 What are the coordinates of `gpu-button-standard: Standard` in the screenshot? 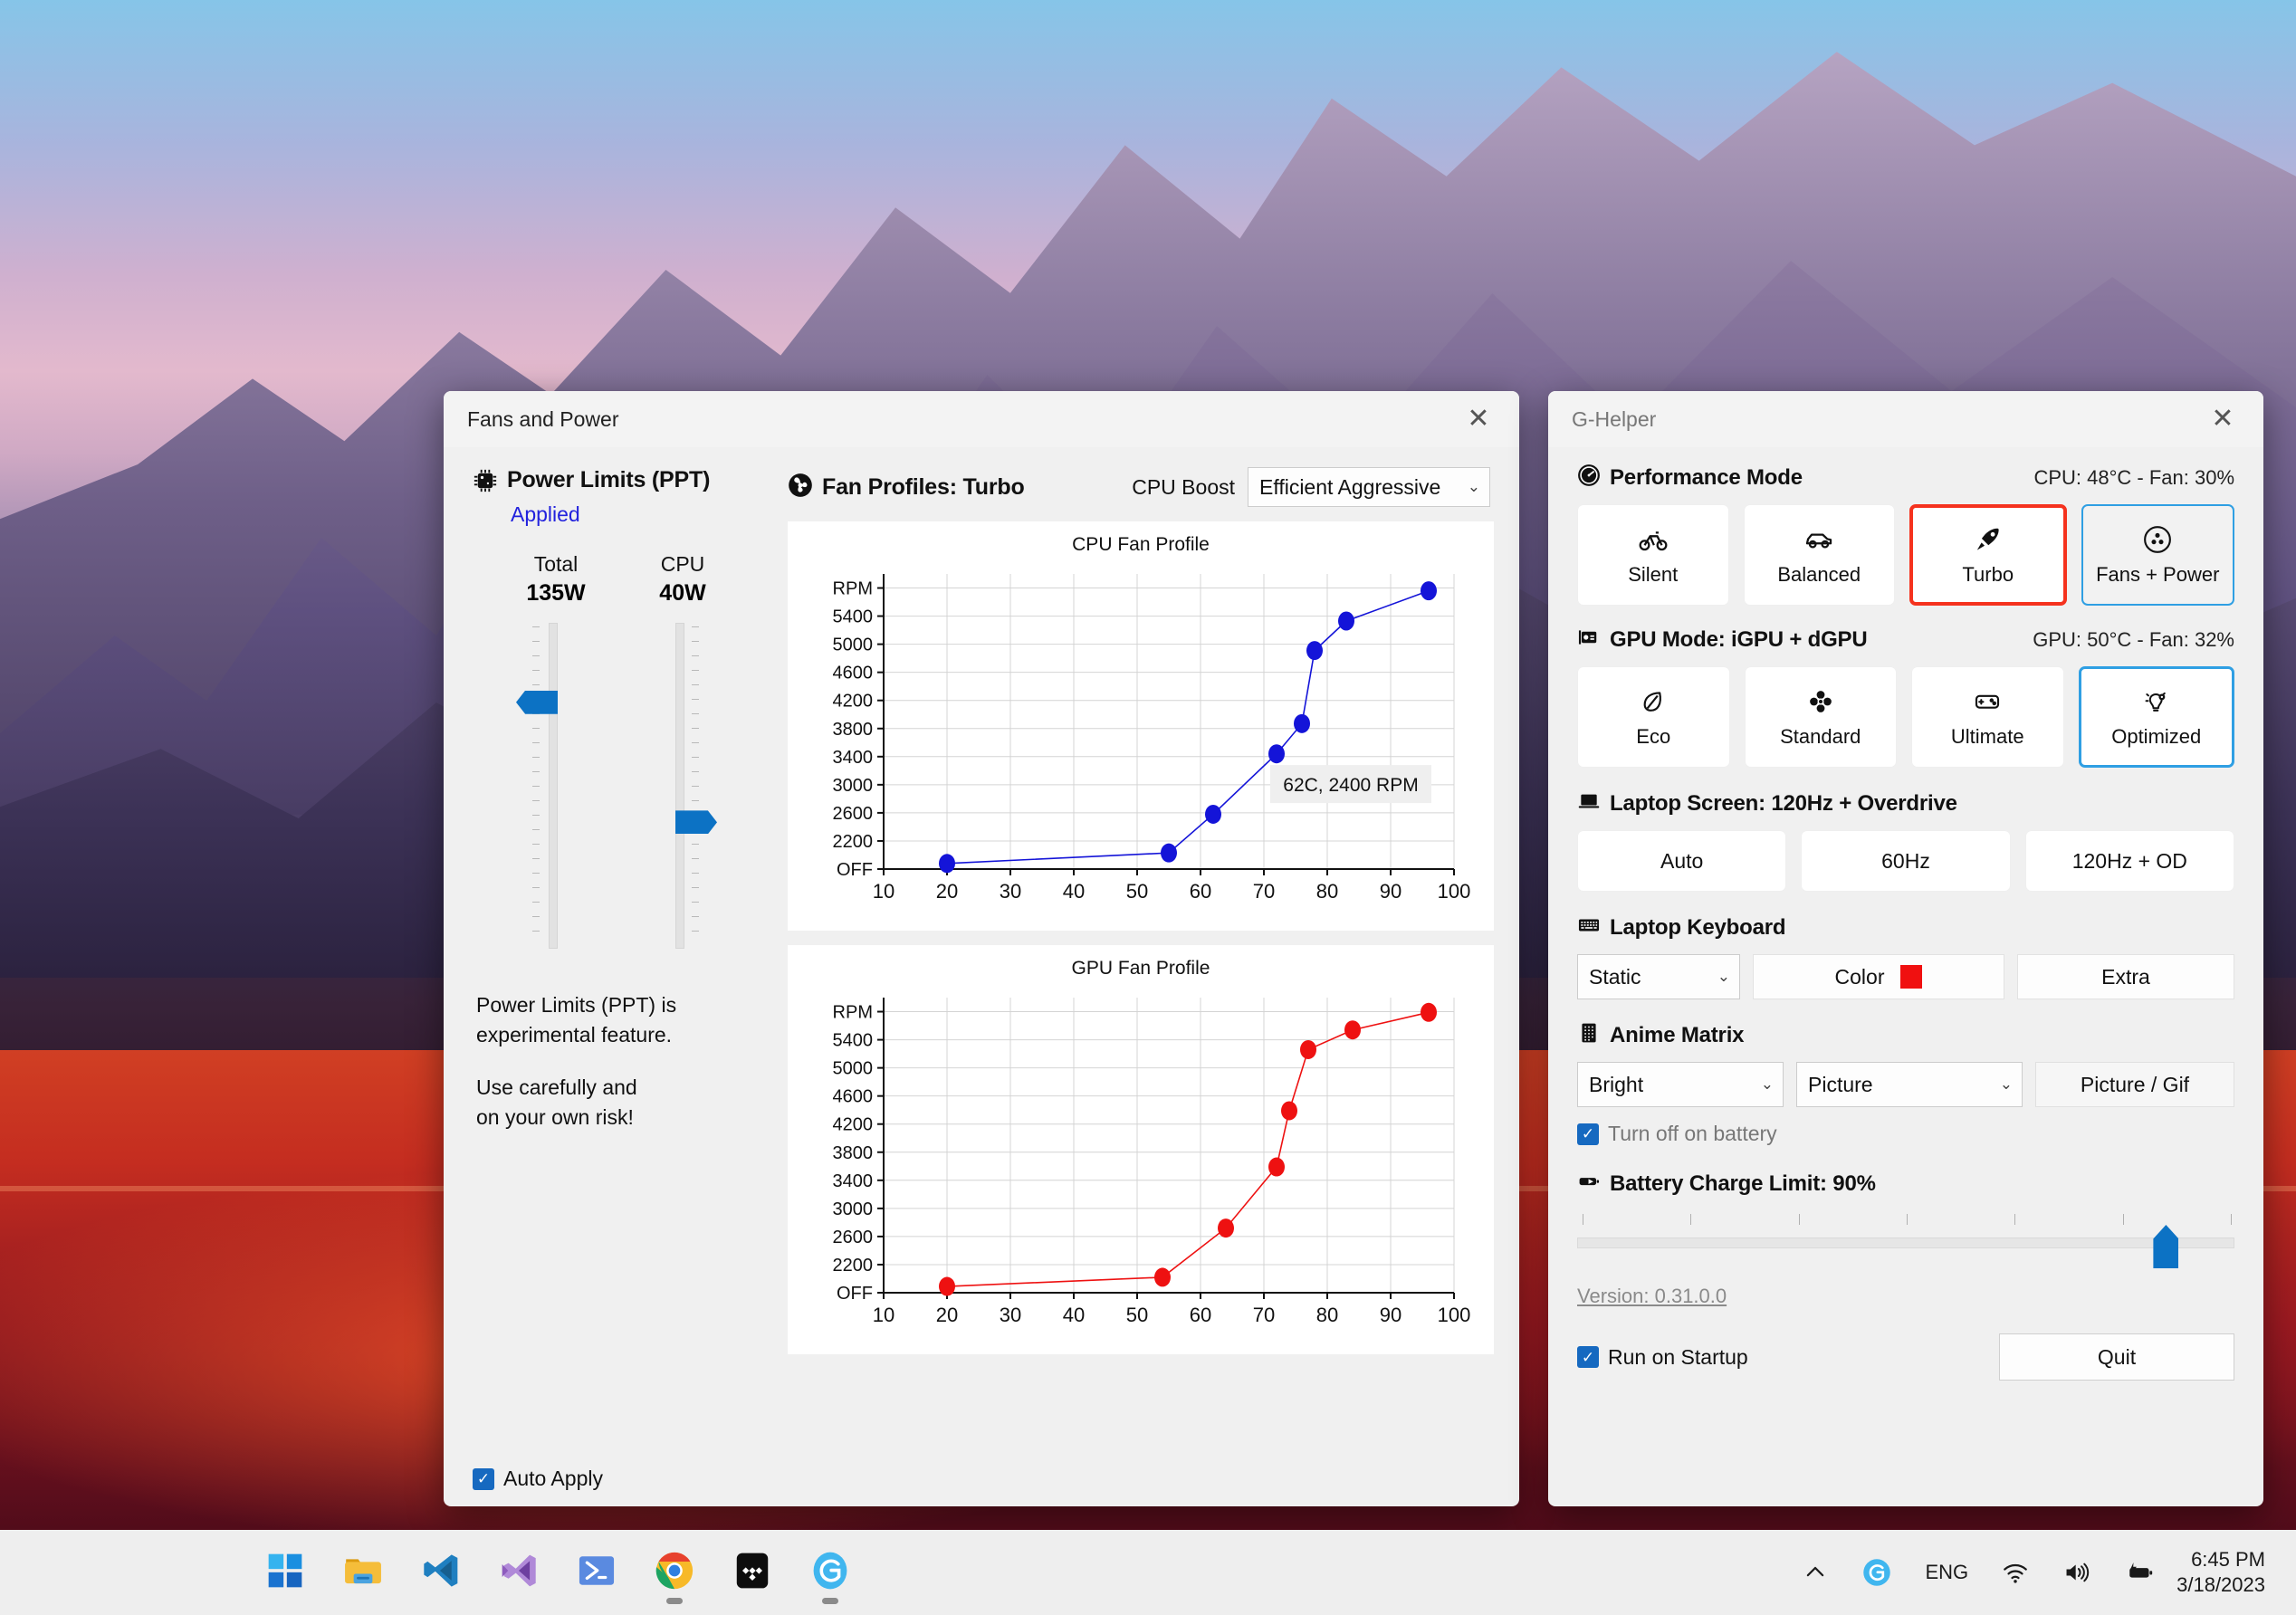 It's located at (1821, 717).